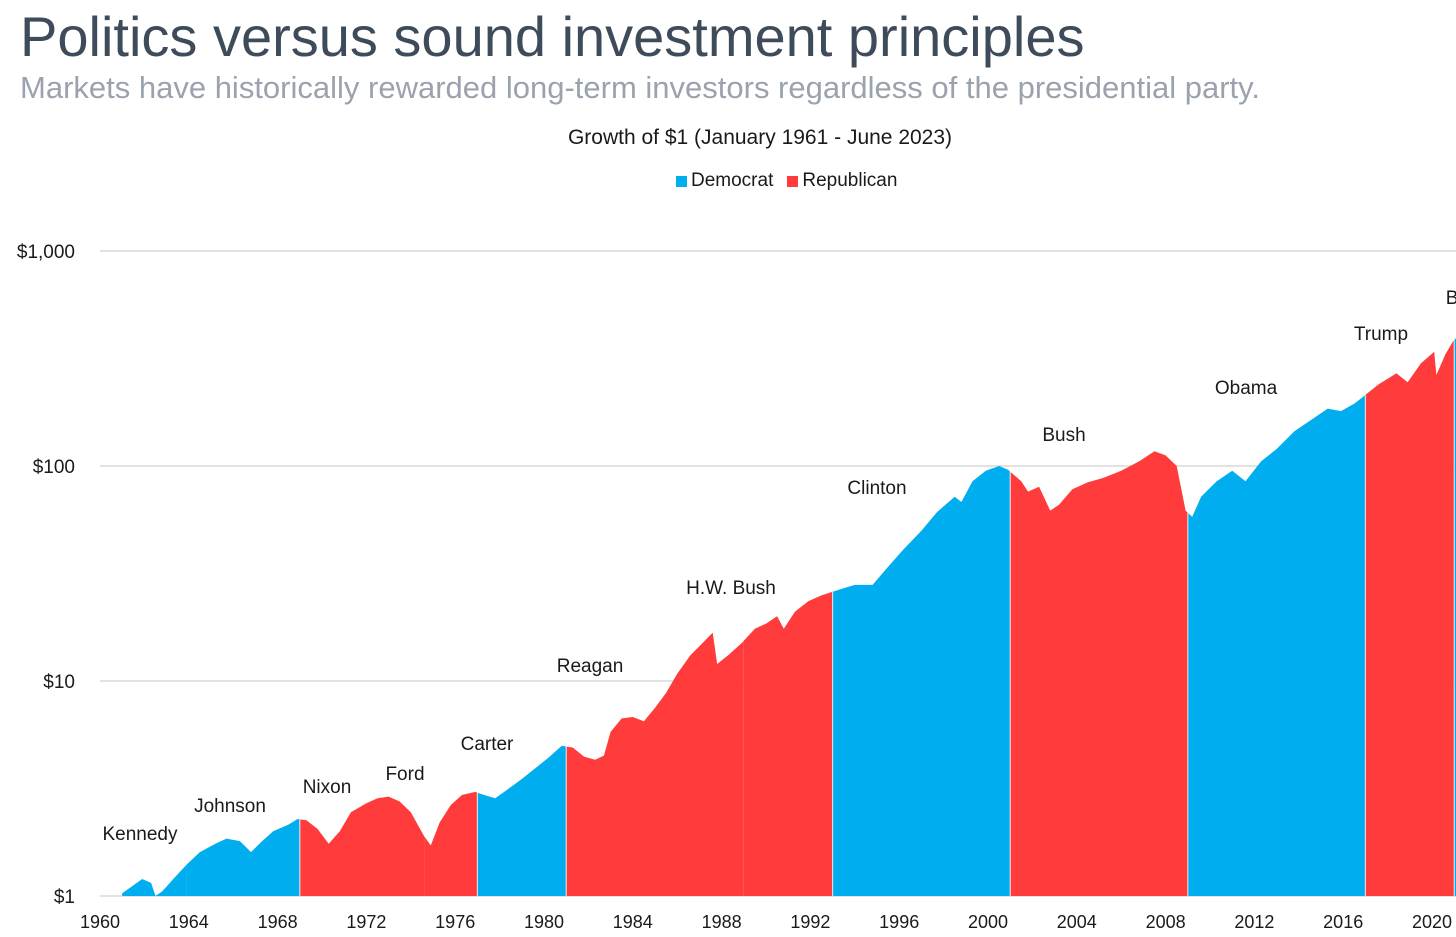  Describe the element at coordinates (189, 922) in the screenshot. I see `x-tick-label: 1964` at that location.